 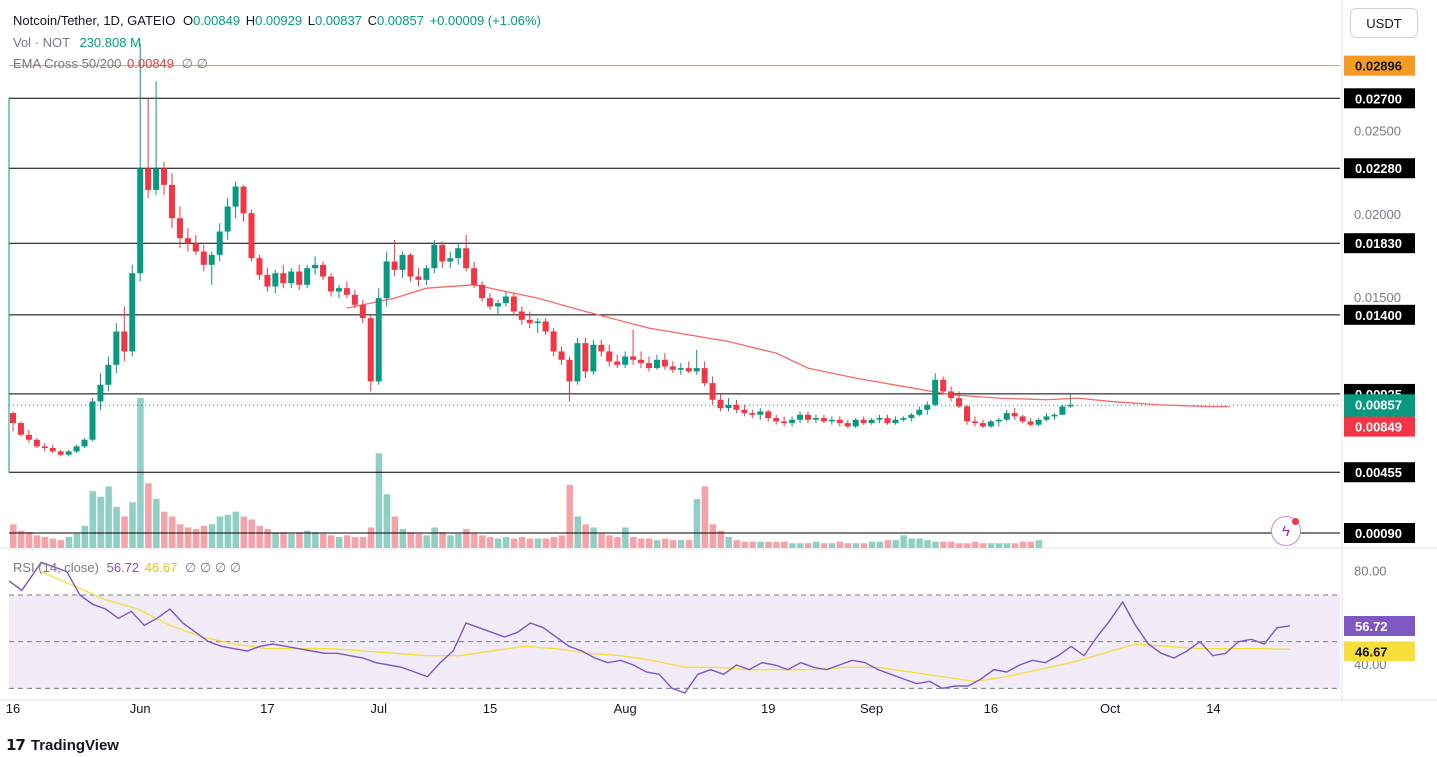 What do you see at coordinates (1377, 297) in the screenshot?
I see `price-tick-label: 0.01500` at bounding box center [1377, 297].